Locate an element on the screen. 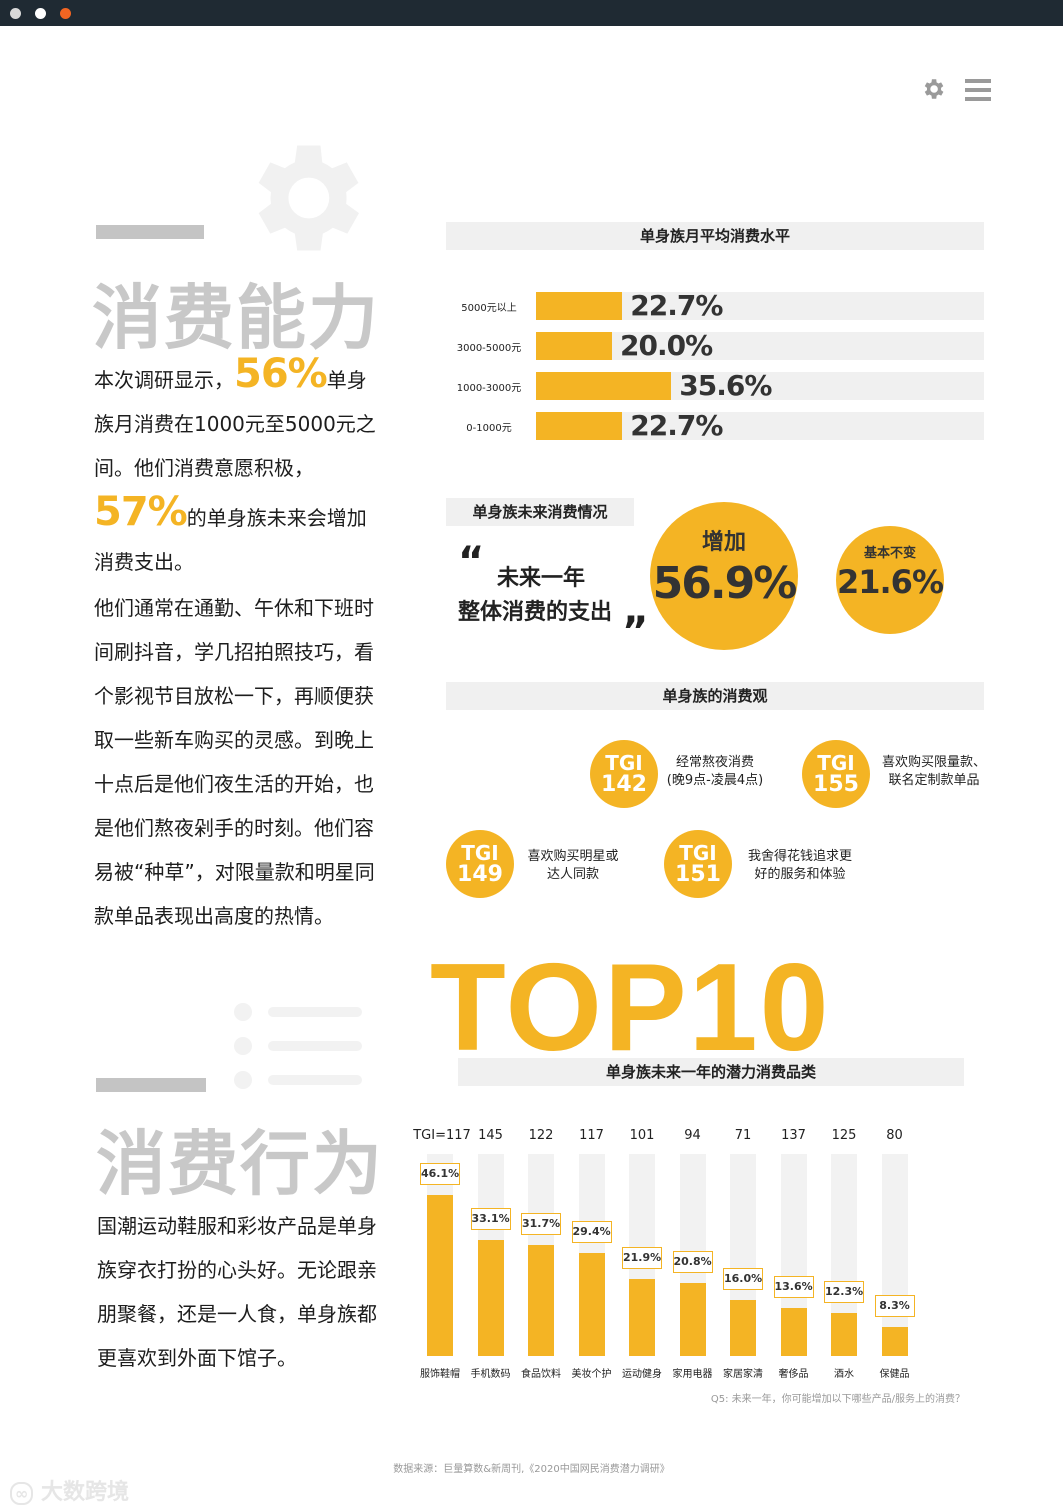  section-title-consumption-ability: 消费能力 is located at coordinates (236, 318).